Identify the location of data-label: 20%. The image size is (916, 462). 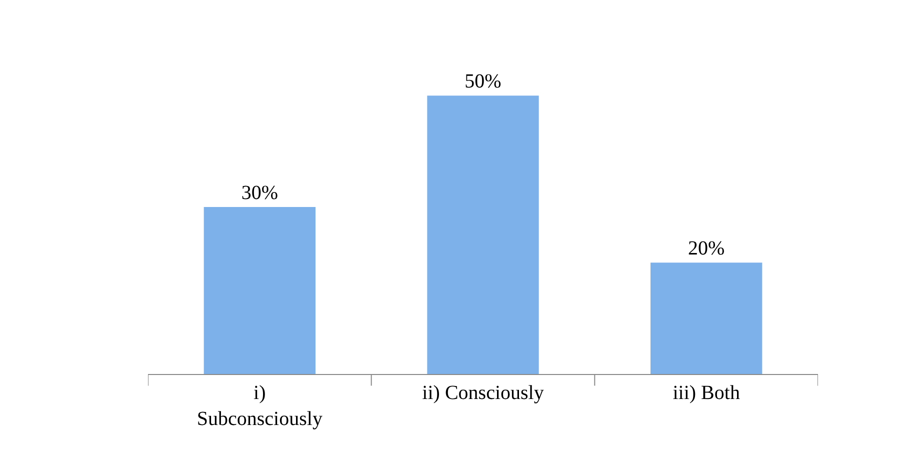
(706, 249).